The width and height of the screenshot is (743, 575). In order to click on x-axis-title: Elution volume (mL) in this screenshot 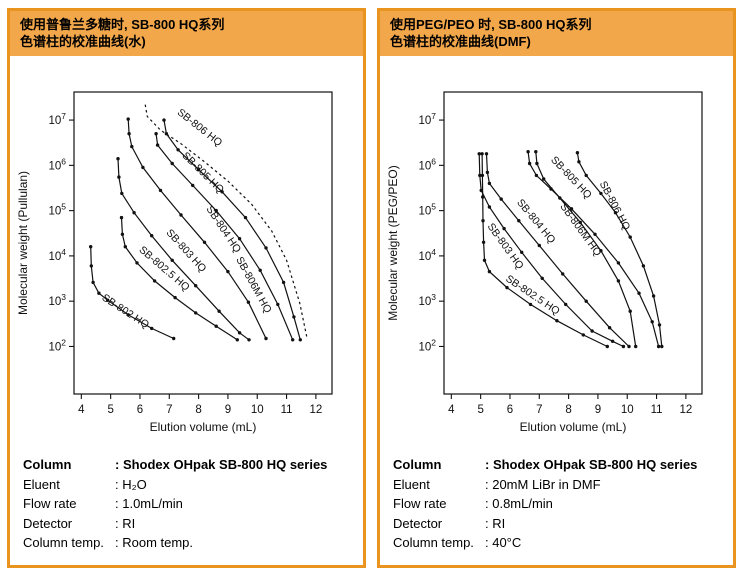, I will do `click(203, 427)`.